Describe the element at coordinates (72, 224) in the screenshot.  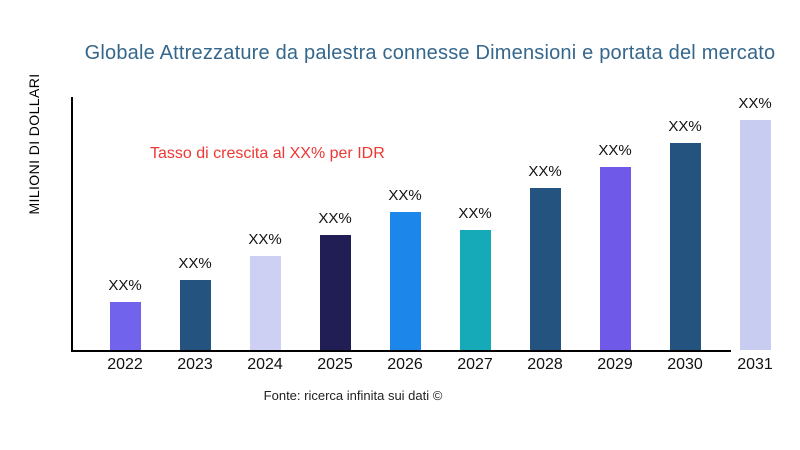
I see `y-axis-line` at that location.